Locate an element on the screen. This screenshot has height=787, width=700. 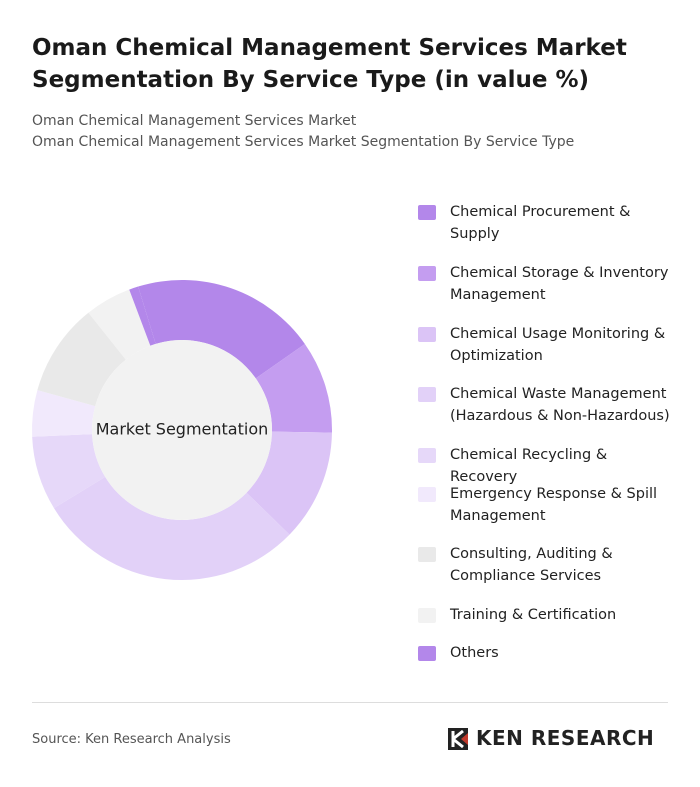
center-label: Market Segmentation is located at coordinates (182, 429).